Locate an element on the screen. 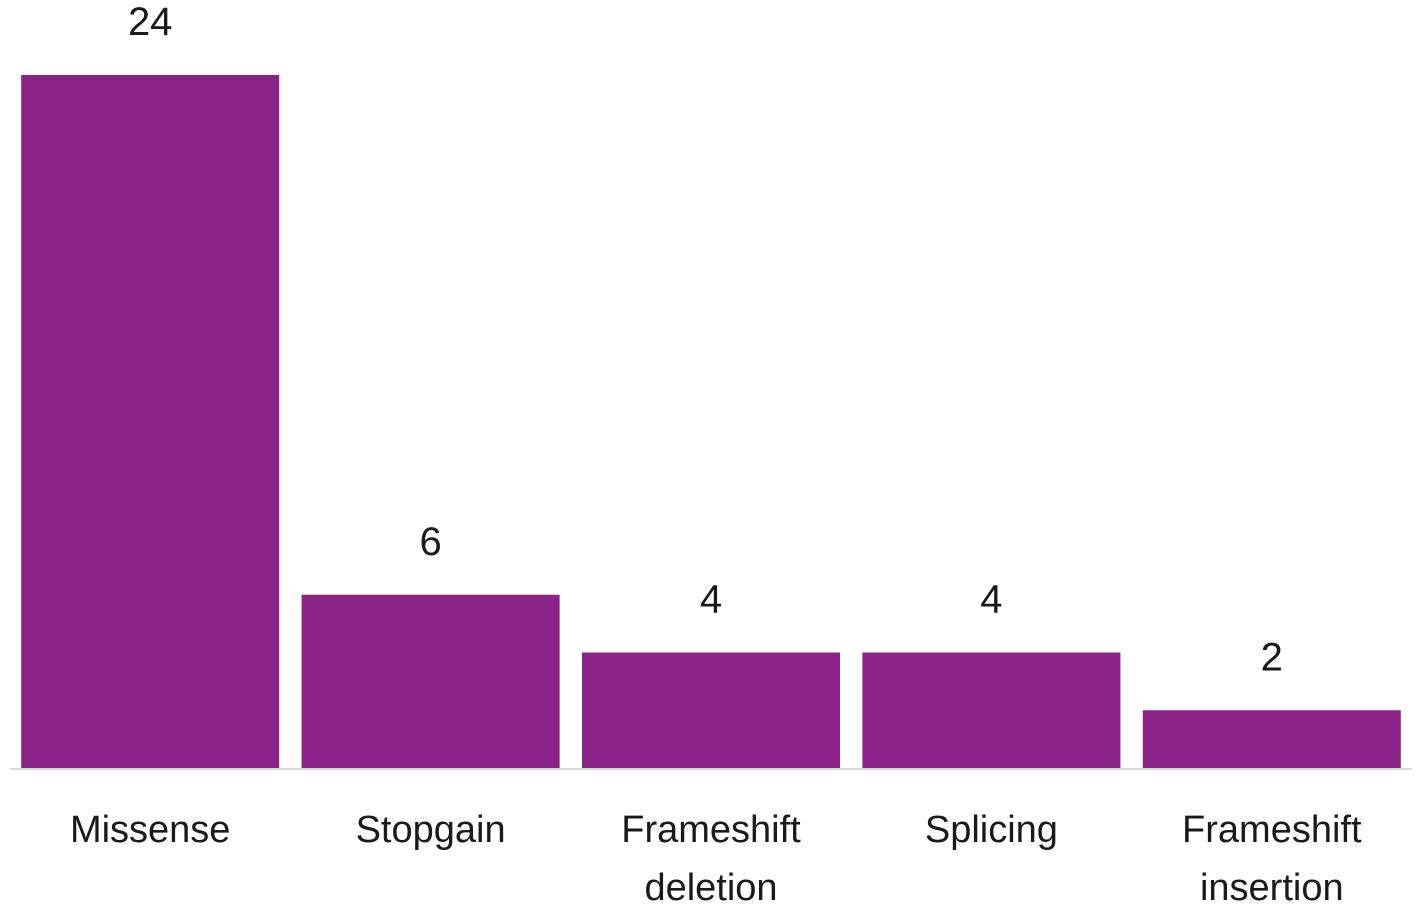 Image resolution: width=1418 pixels, height=906 pixels. bar-value-label: 2 is located at coordinates (1272, 657).